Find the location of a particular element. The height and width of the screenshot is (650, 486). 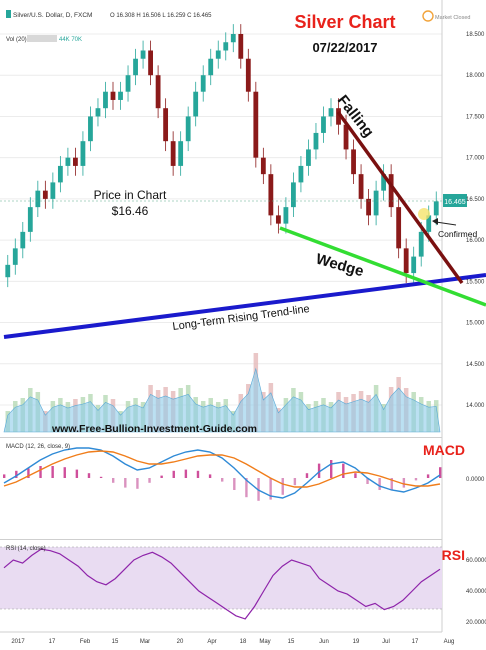

chart-date: 07/22/2017 is located at coordinates (344, 47).